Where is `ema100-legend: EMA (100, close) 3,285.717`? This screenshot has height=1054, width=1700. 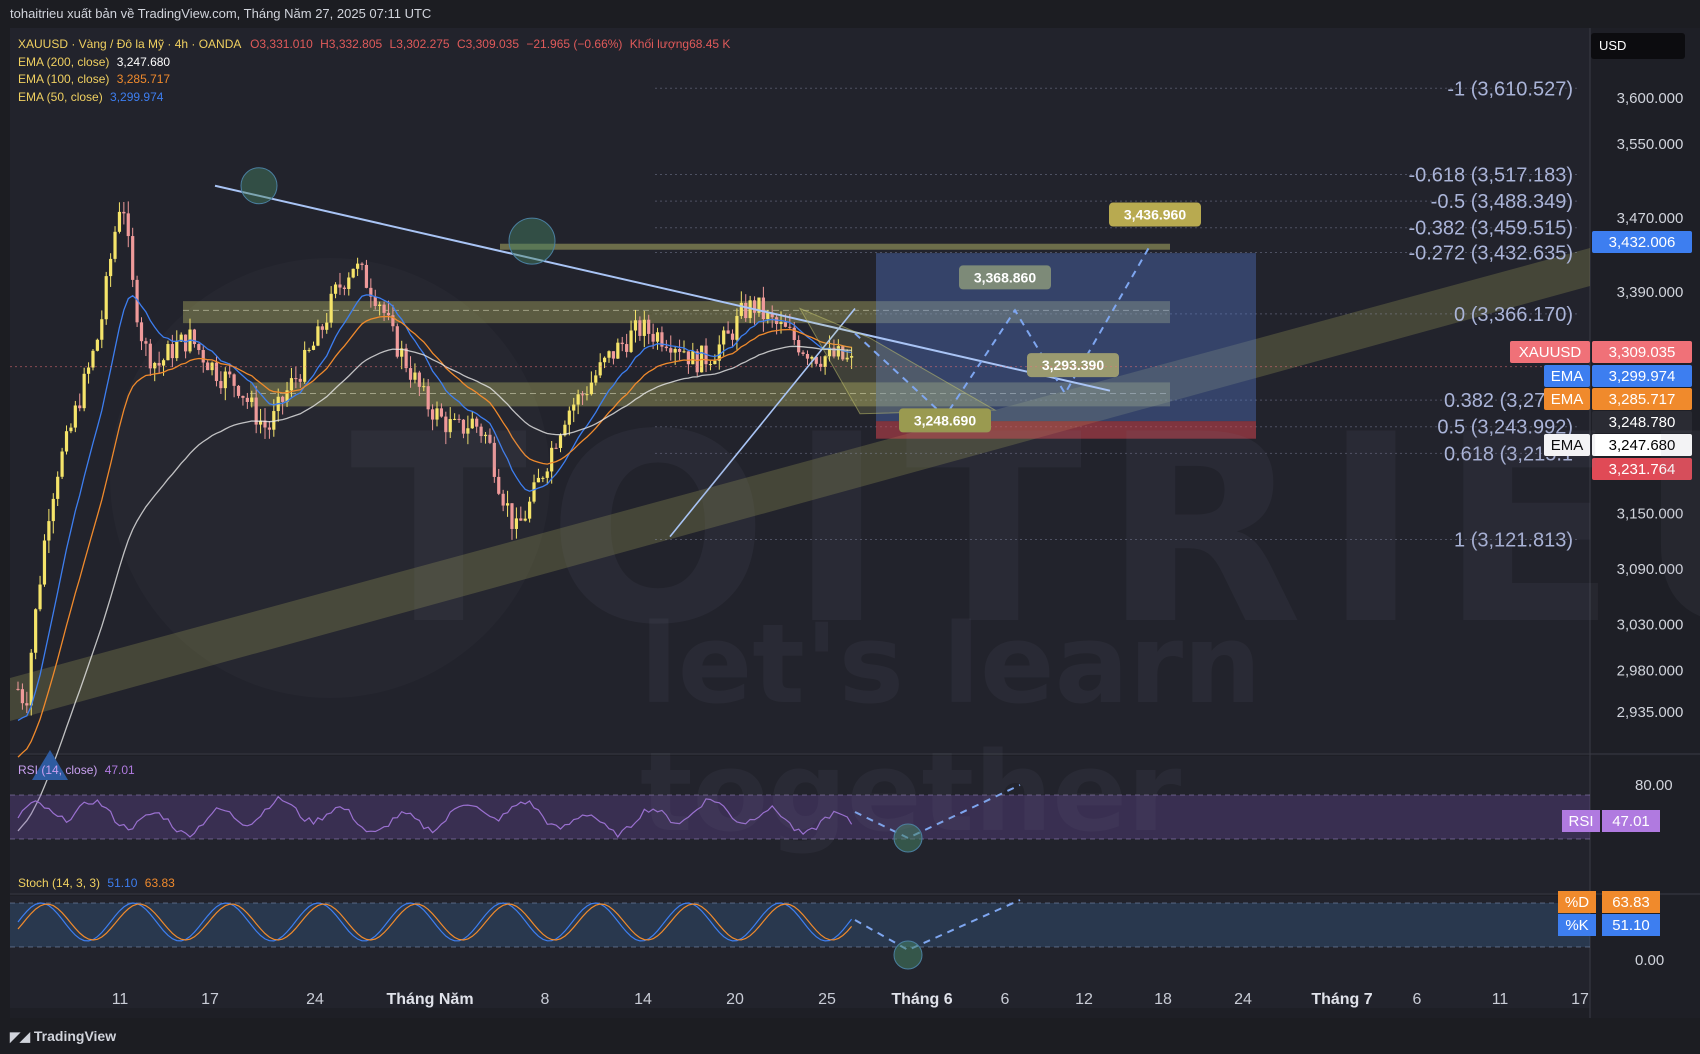 ema100-legend: EMA (100, close) 3,285.717 is located at coordinates (94, 79).